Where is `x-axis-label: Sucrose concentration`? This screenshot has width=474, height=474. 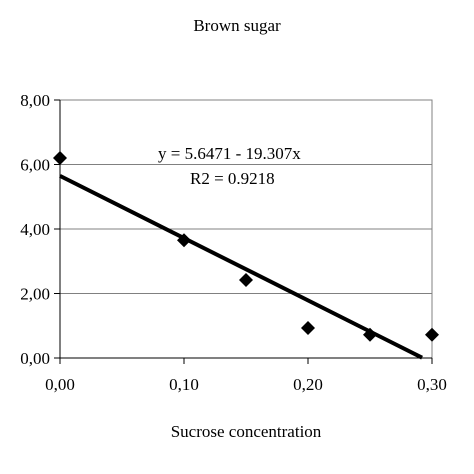 x-axis-label: Sucrose concentration is located at coordinates (246, 431).